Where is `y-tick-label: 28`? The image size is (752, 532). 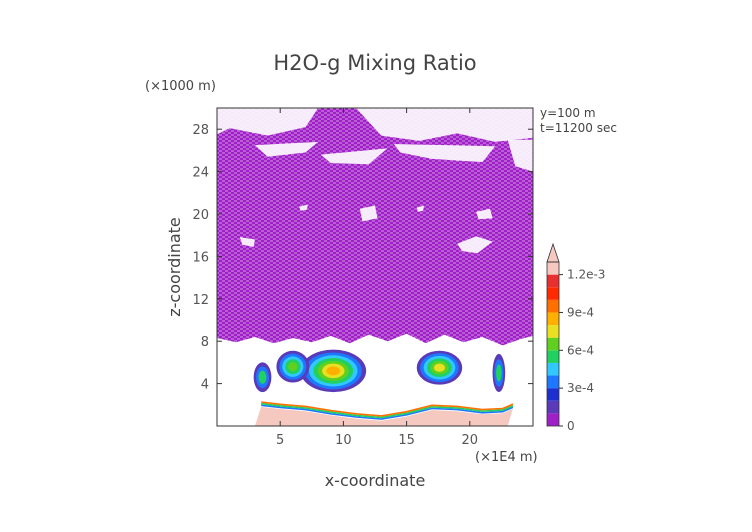 y-tick-label: 28 is located at coordinates (200, 130).